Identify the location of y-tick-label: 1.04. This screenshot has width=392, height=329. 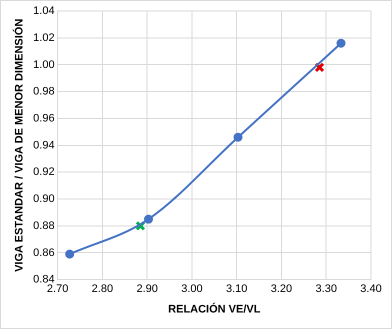
(44, 11).